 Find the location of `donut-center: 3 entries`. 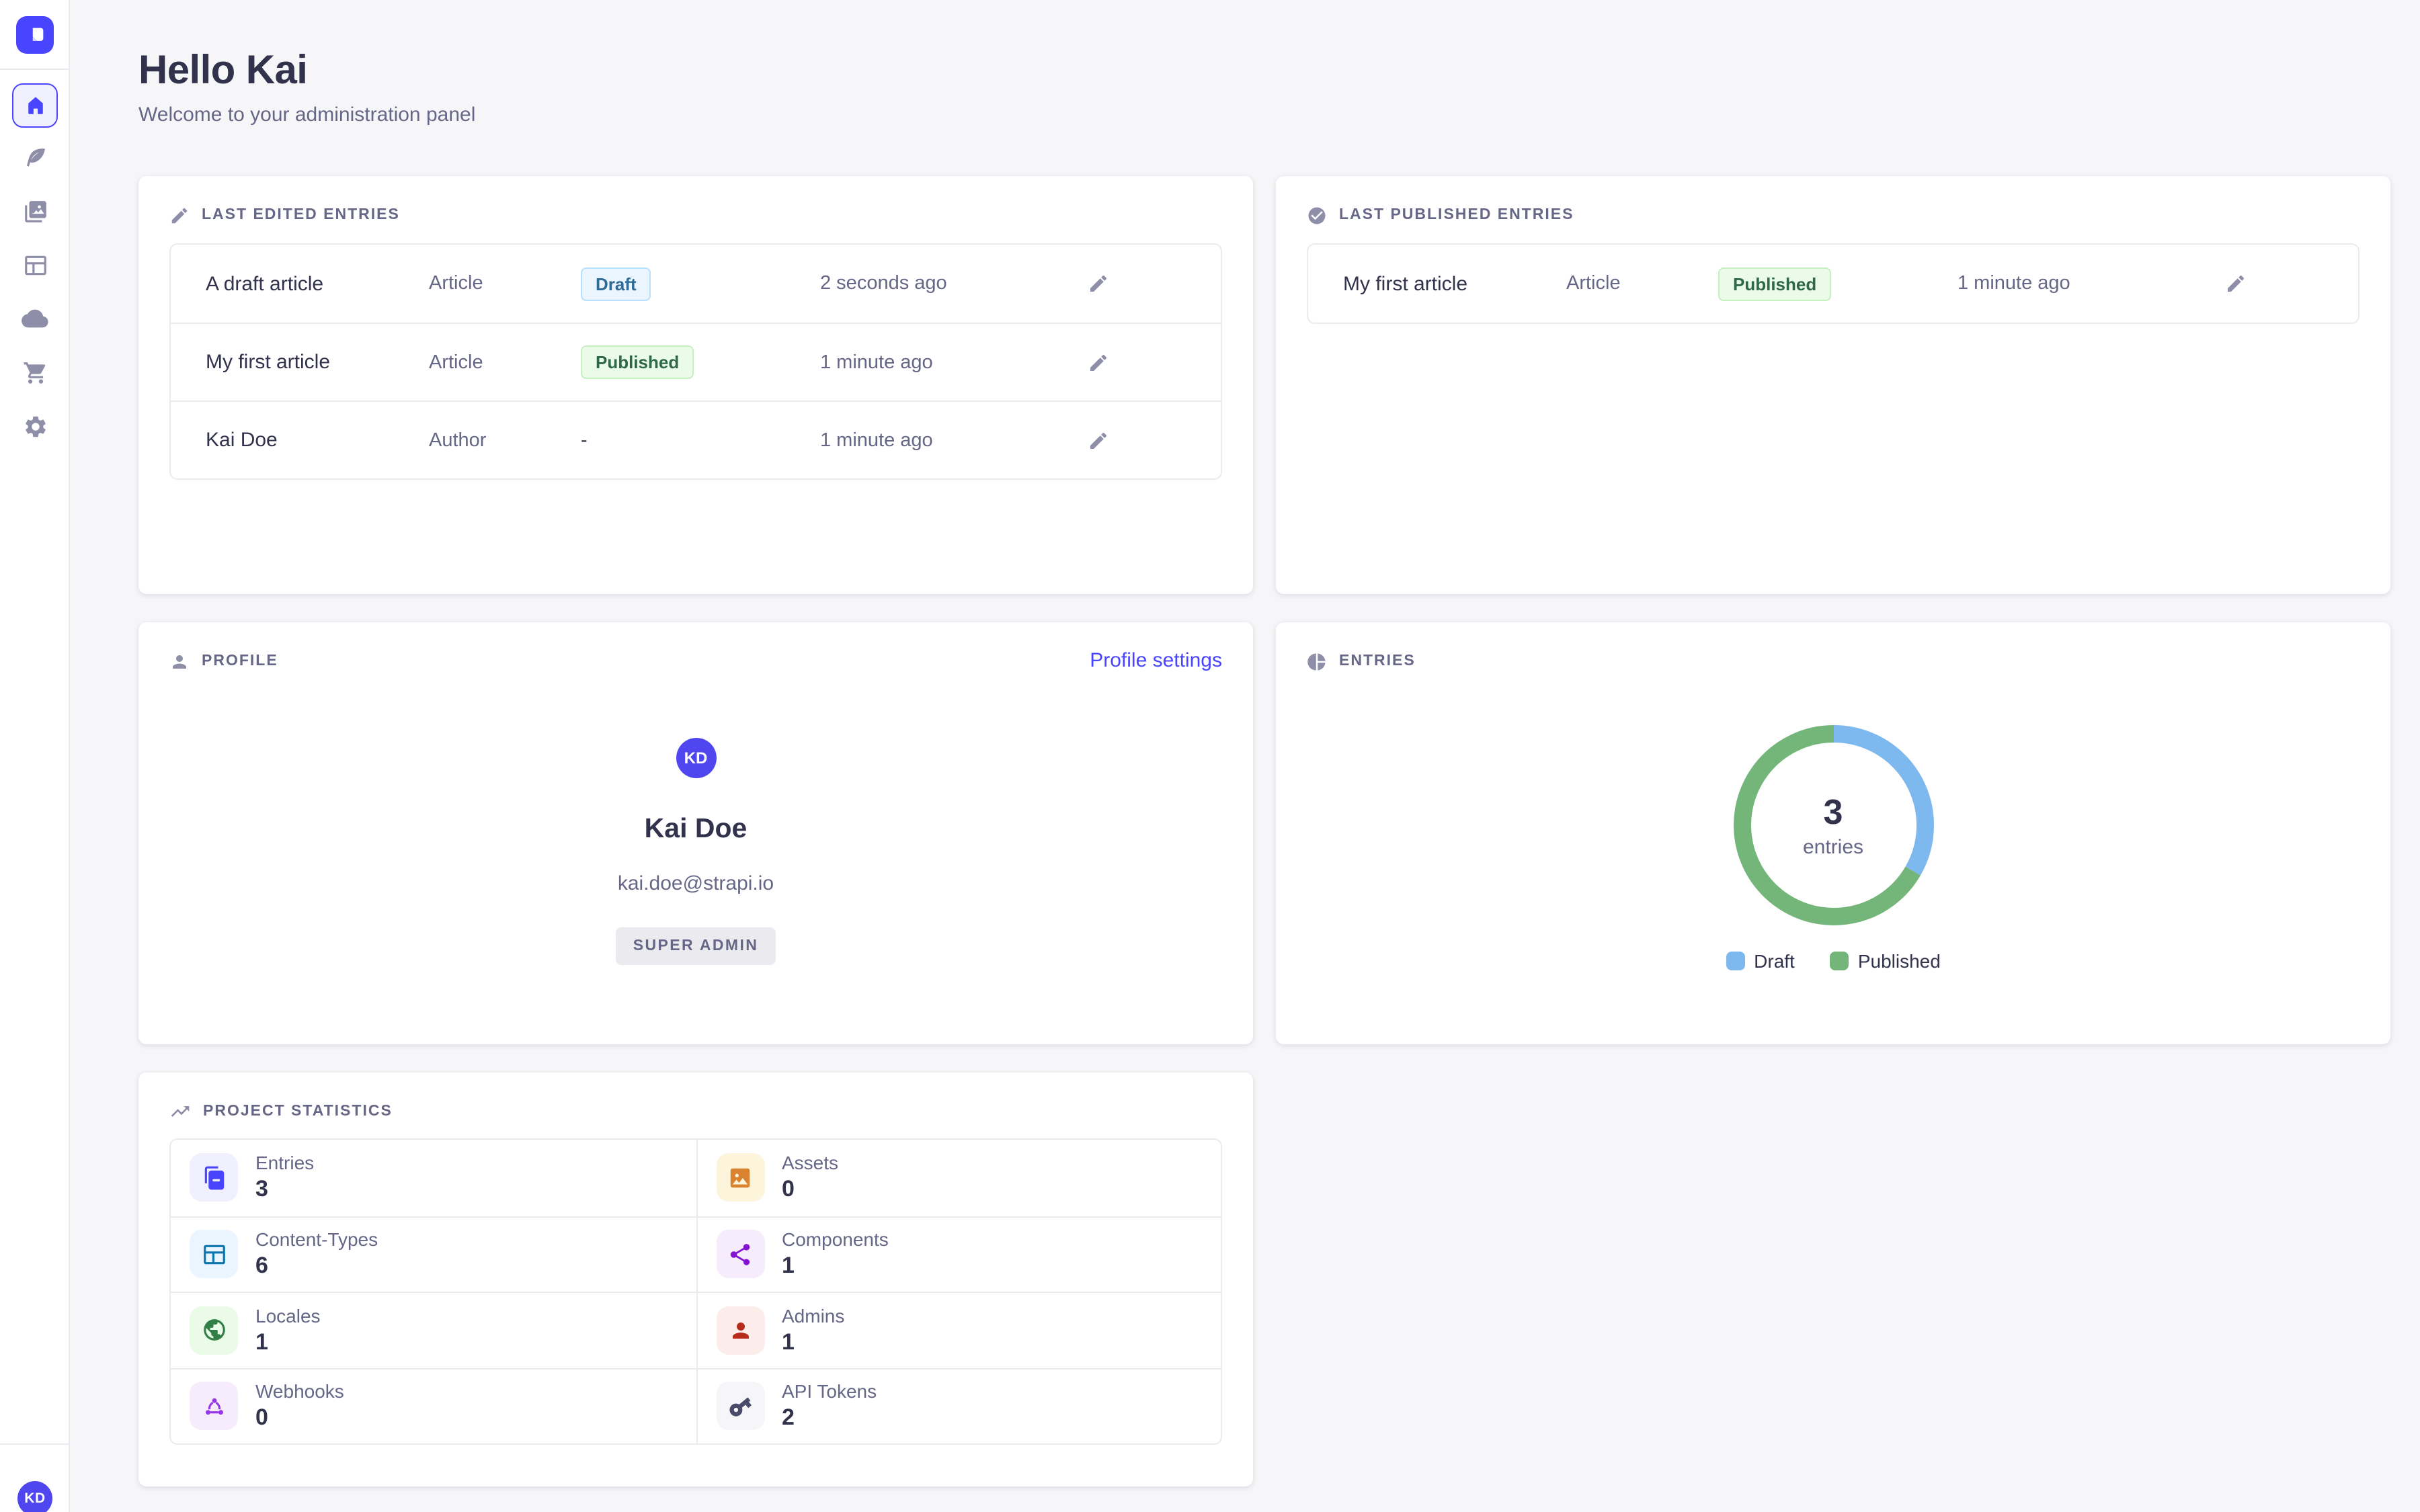

donut-center: 3 entries is located at coordinates (1833, 825).